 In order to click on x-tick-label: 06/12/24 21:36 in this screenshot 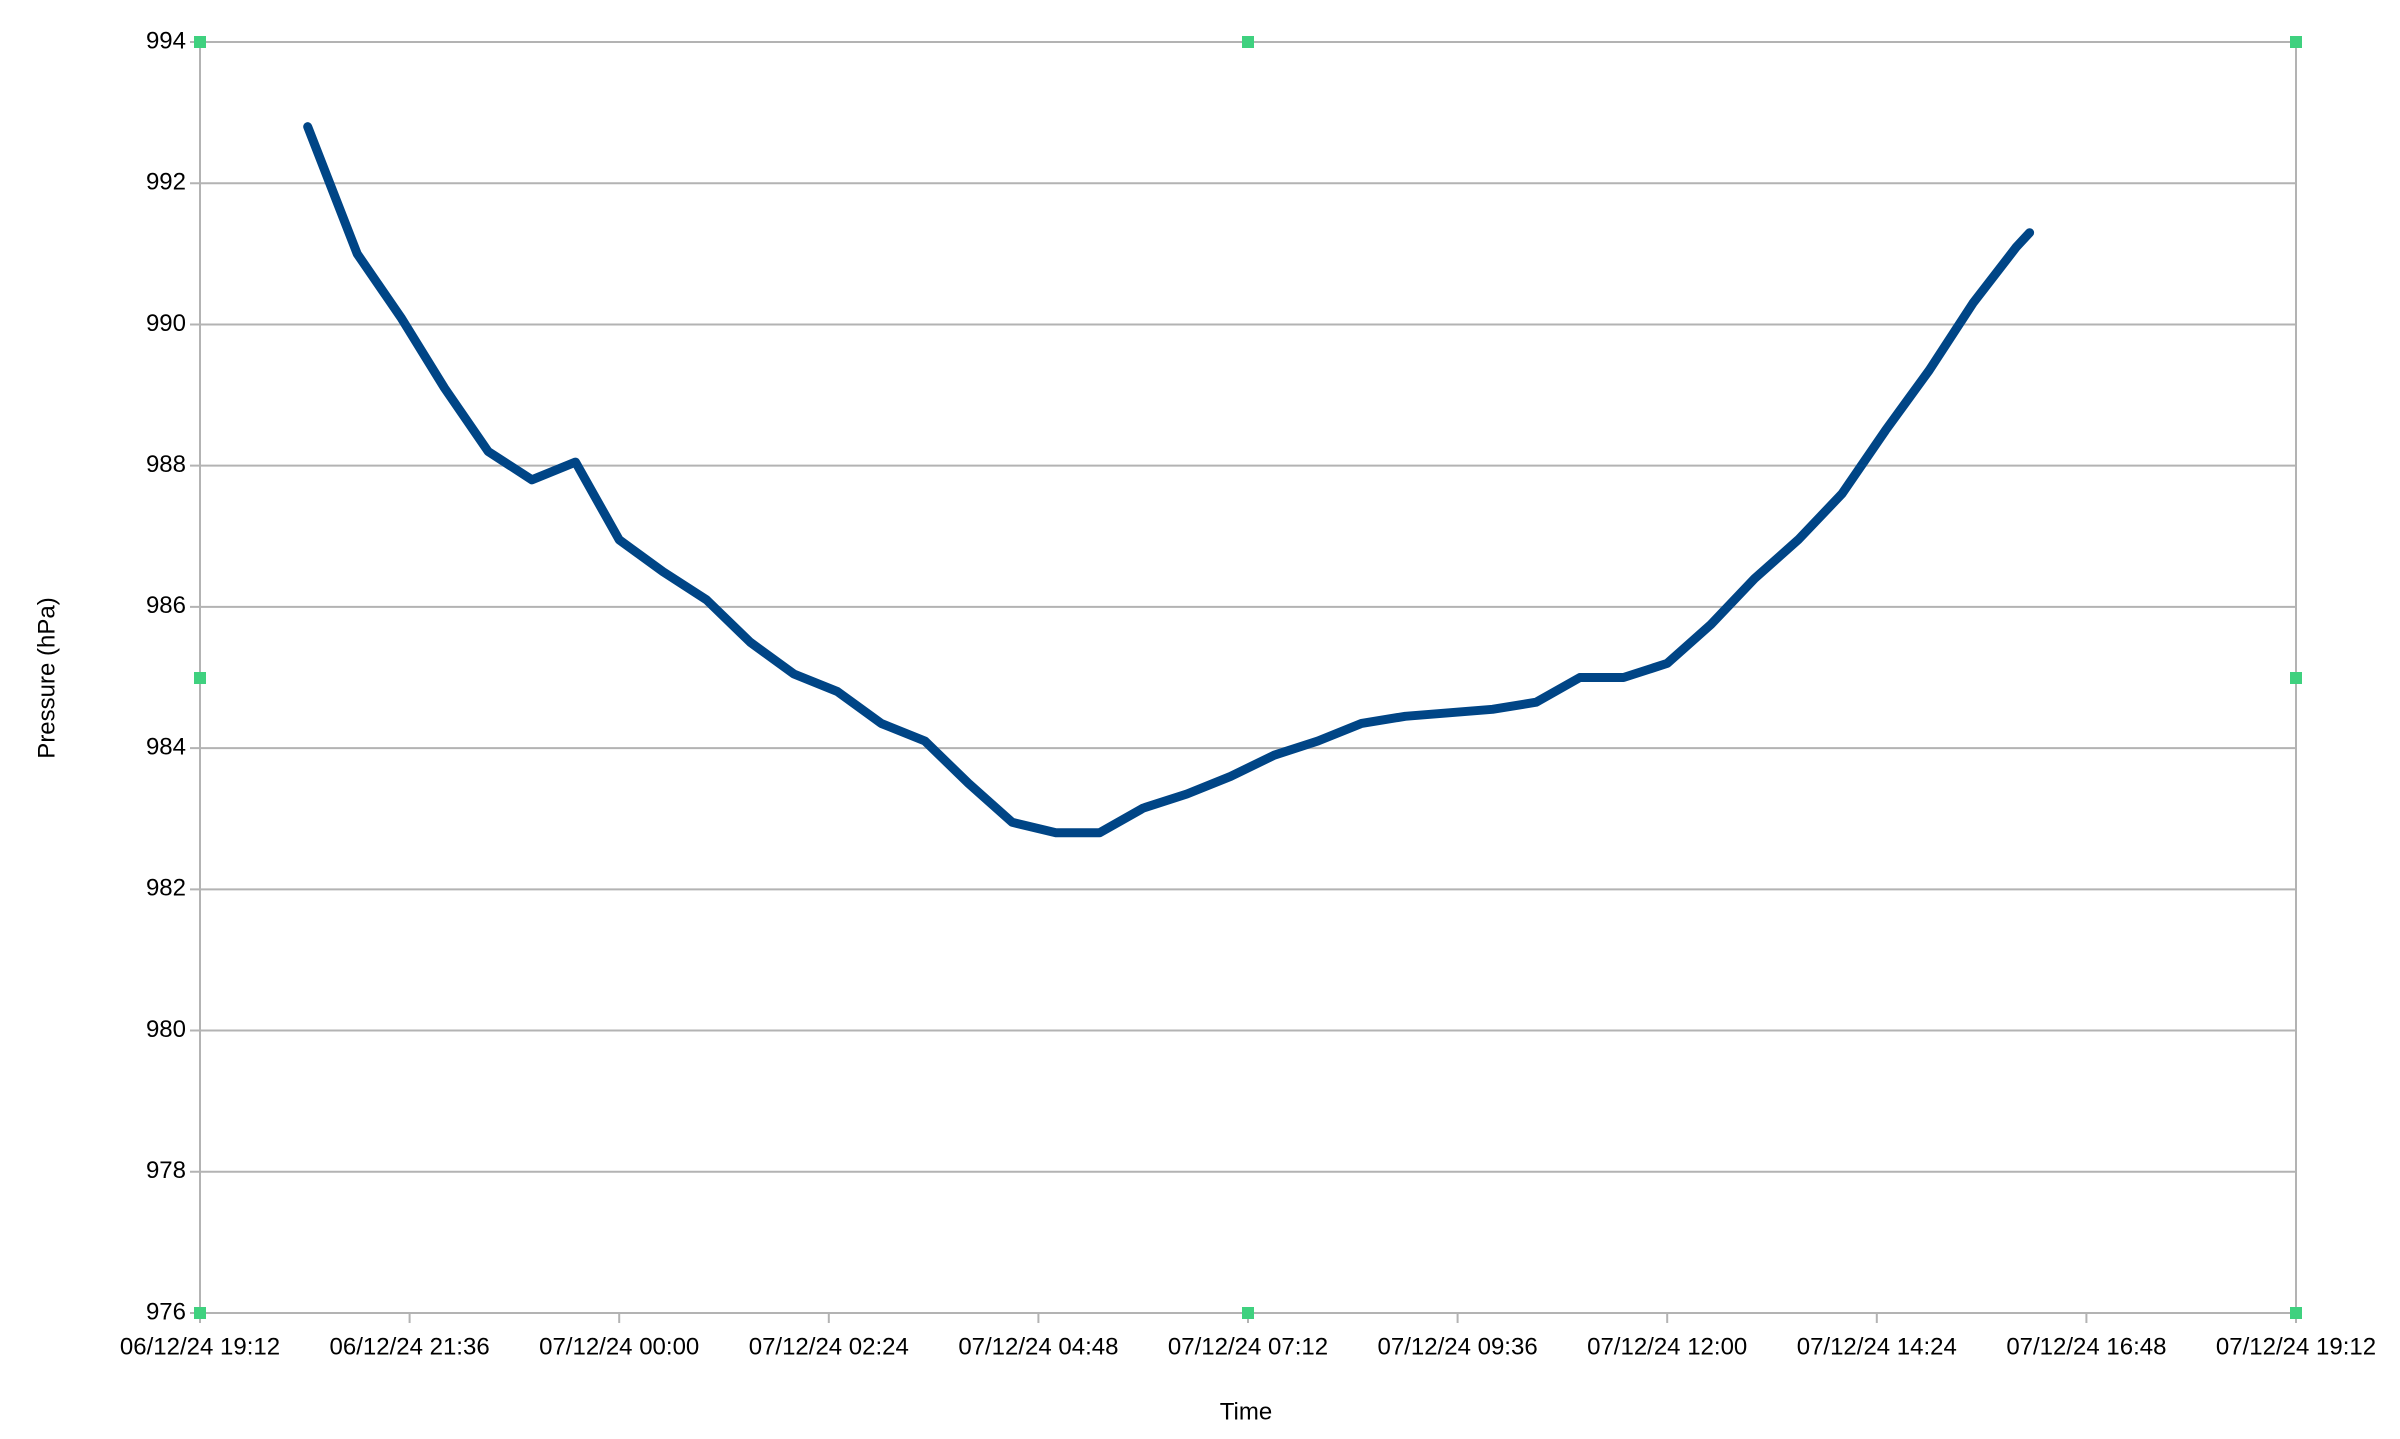, I will do `click(410, 1346)`.